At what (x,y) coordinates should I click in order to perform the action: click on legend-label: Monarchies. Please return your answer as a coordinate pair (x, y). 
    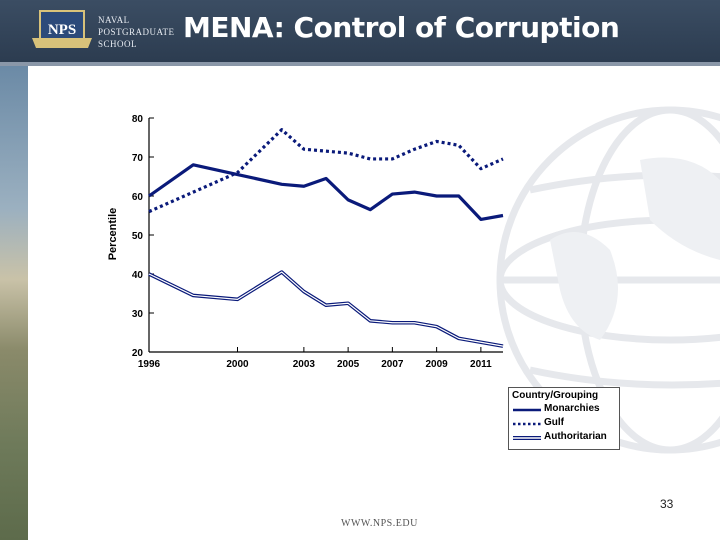
    Looking at the image, I should click on (572, 408).